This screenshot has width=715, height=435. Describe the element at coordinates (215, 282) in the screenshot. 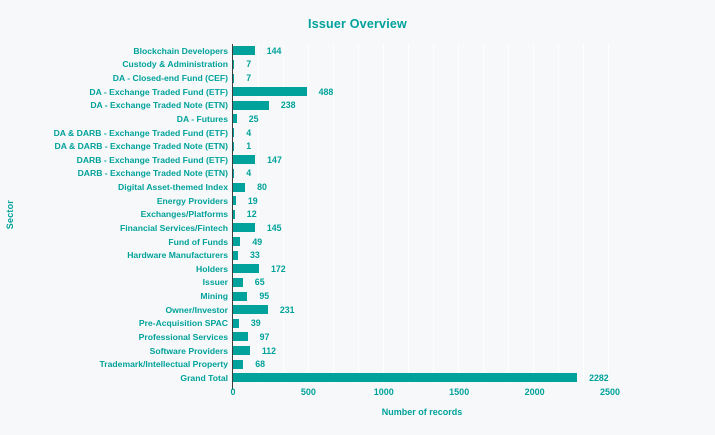

I see `category-label: Issuer` at that location.